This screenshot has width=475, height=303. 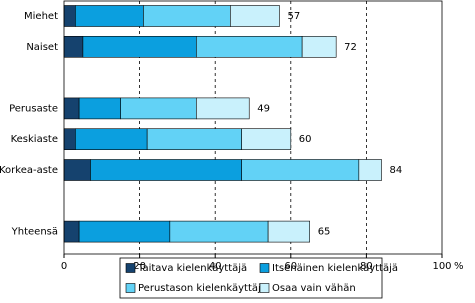 What do you see at coordinates (314, 288) in the screenshot?
I see `legend-label: Osaa vain vähän` at bounding box center [314, 288].